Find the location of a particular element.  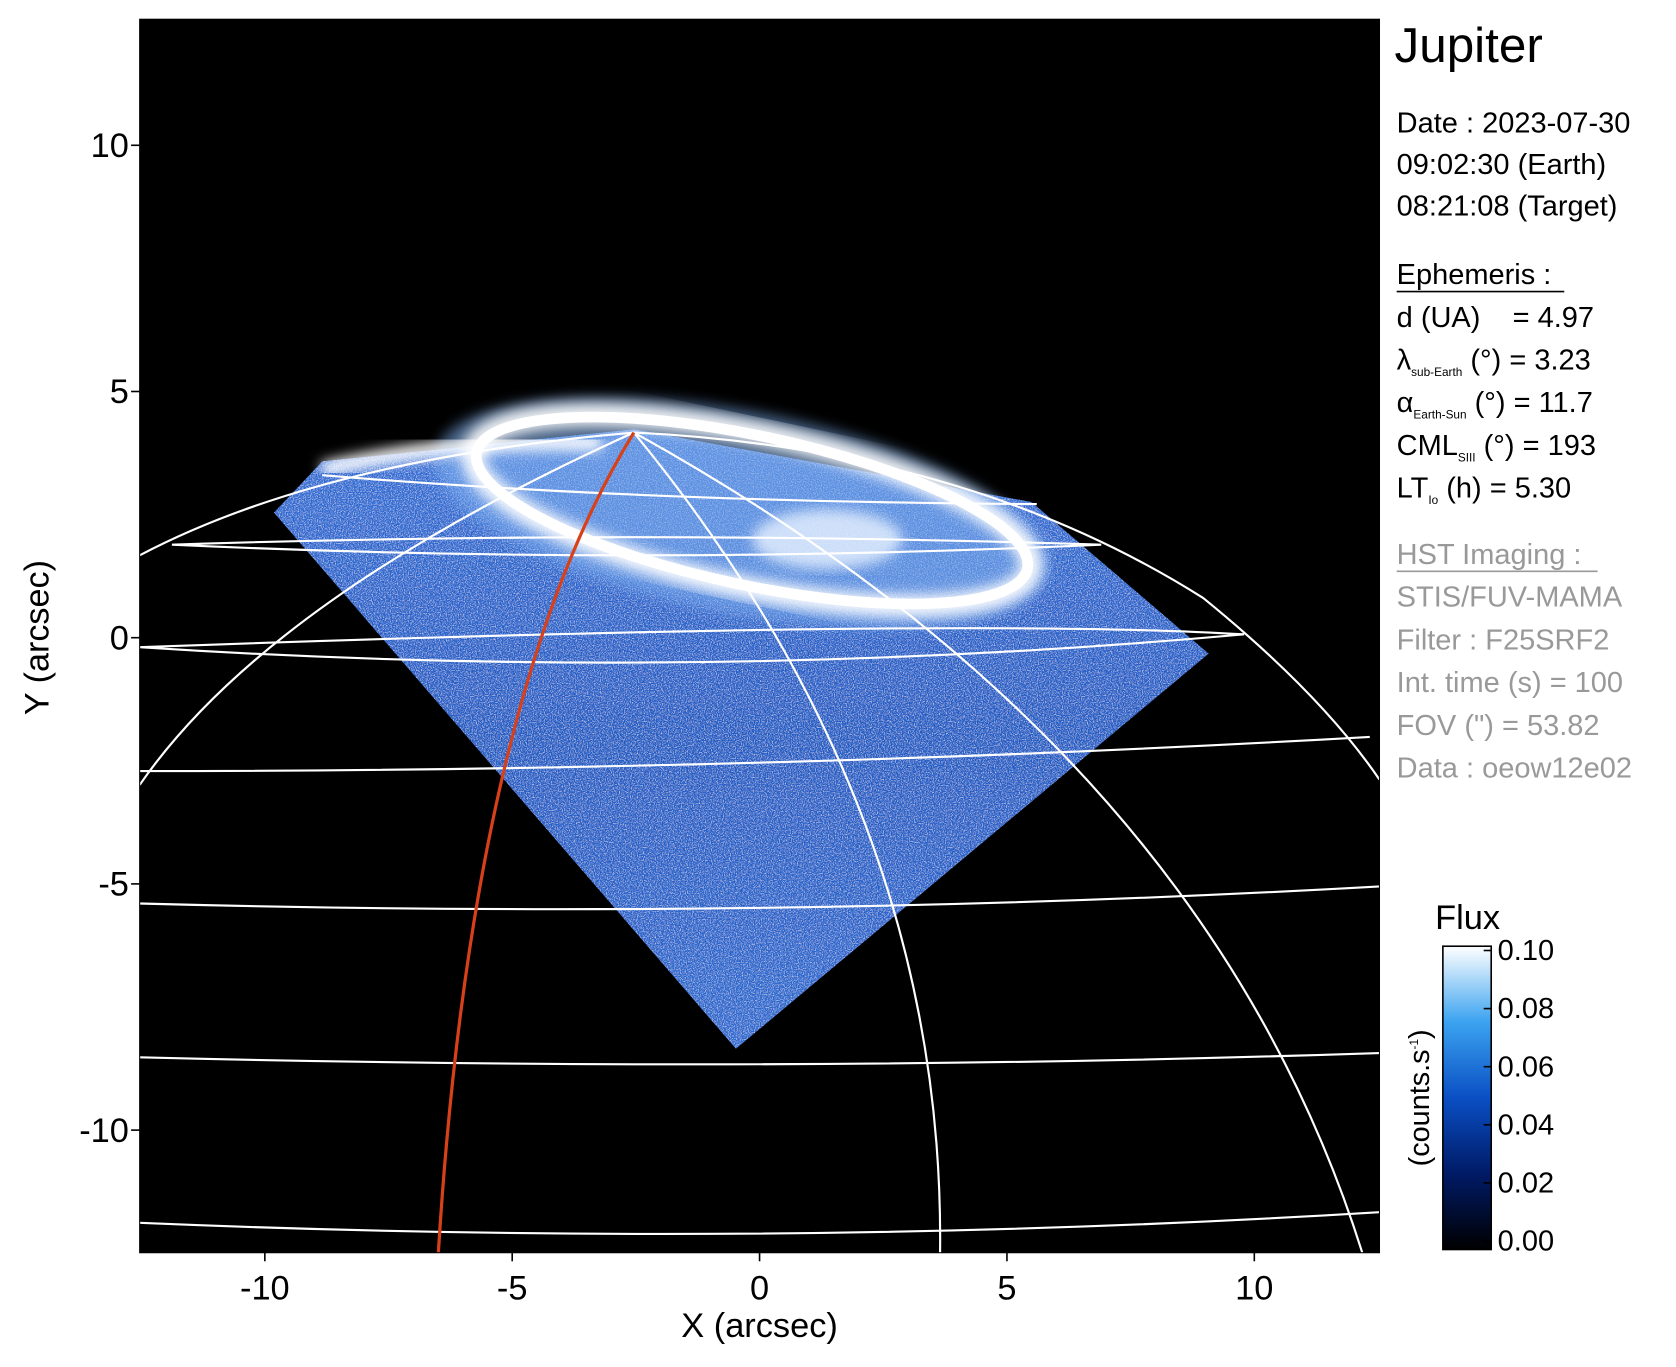

x-tick-label: 0 is located at coordinates (759, 1289).